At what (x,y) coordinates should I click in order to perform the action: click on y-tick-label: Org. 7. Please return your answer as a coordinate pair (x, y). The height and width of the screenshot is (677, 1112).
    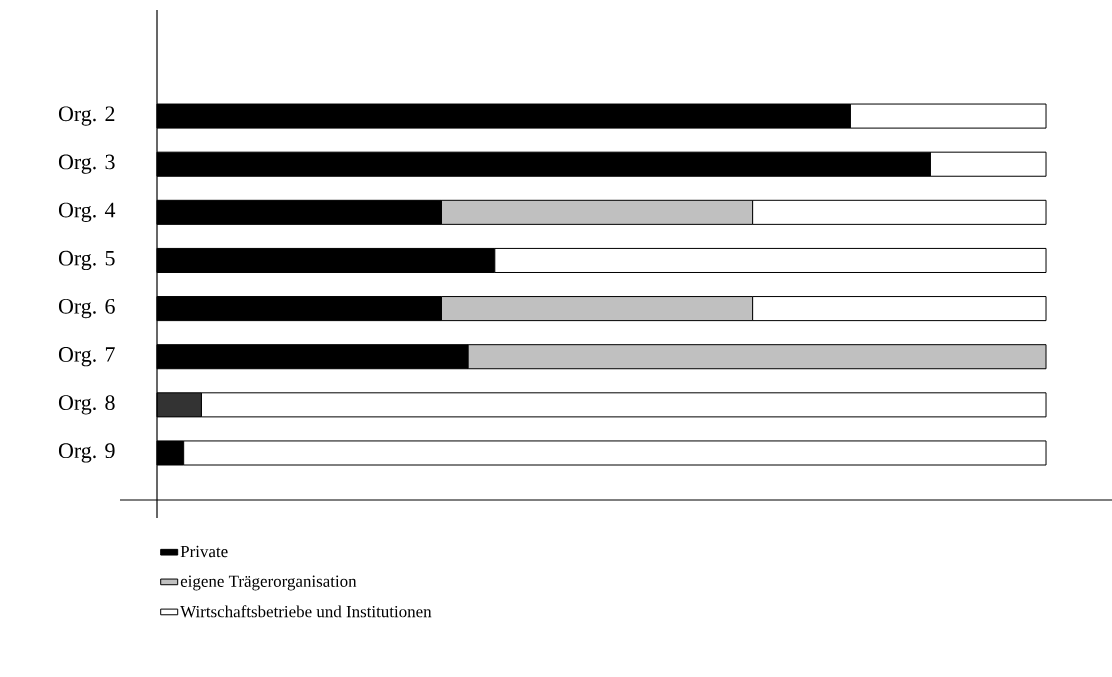
    Looking at the image, I should click on (86, 357).